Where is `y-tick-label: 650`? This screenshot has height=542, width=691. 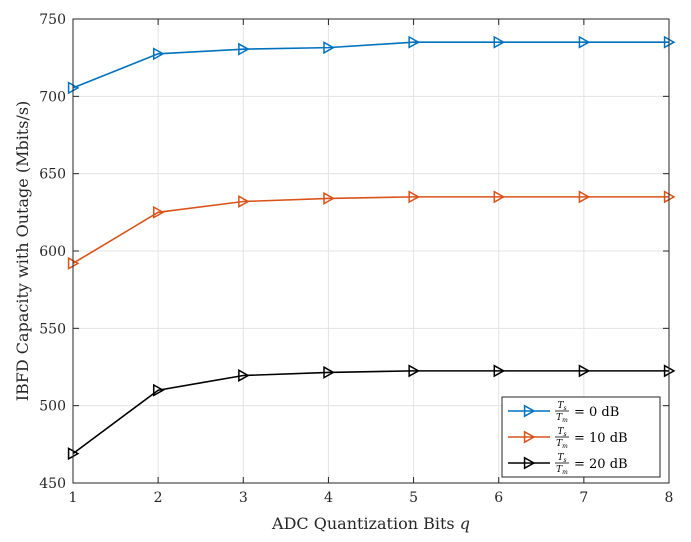
y-tick-label: 650 is located at coordinates (52, 175).